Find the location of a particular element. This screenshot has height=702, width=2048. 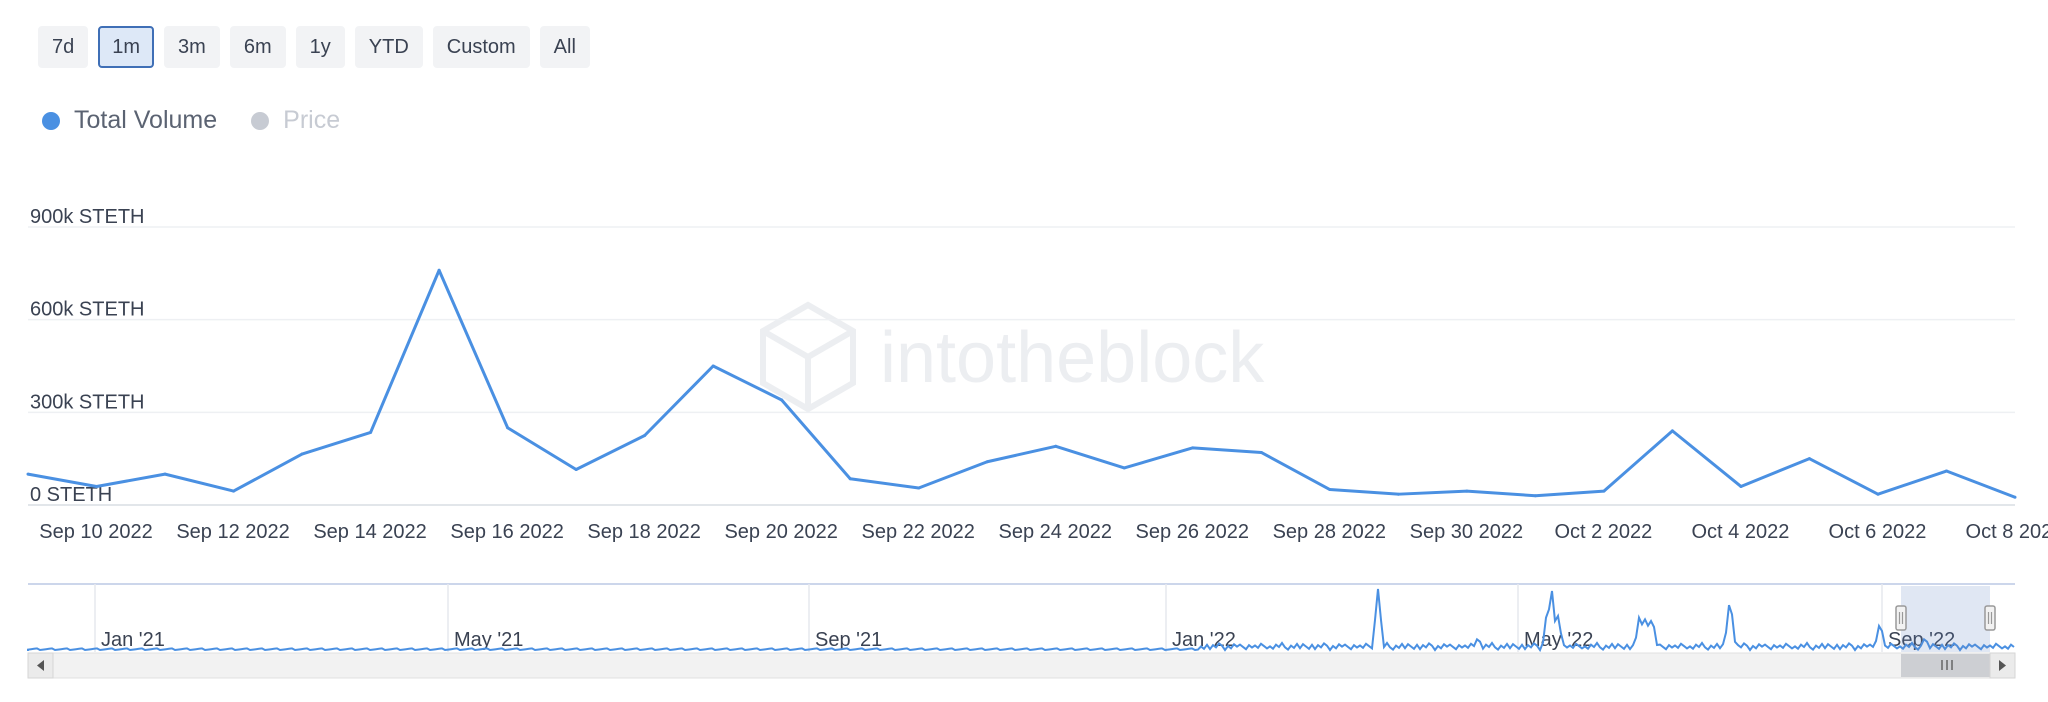

x-tick-label: Sep 28 2022 is located at coordinates (1329, 532).